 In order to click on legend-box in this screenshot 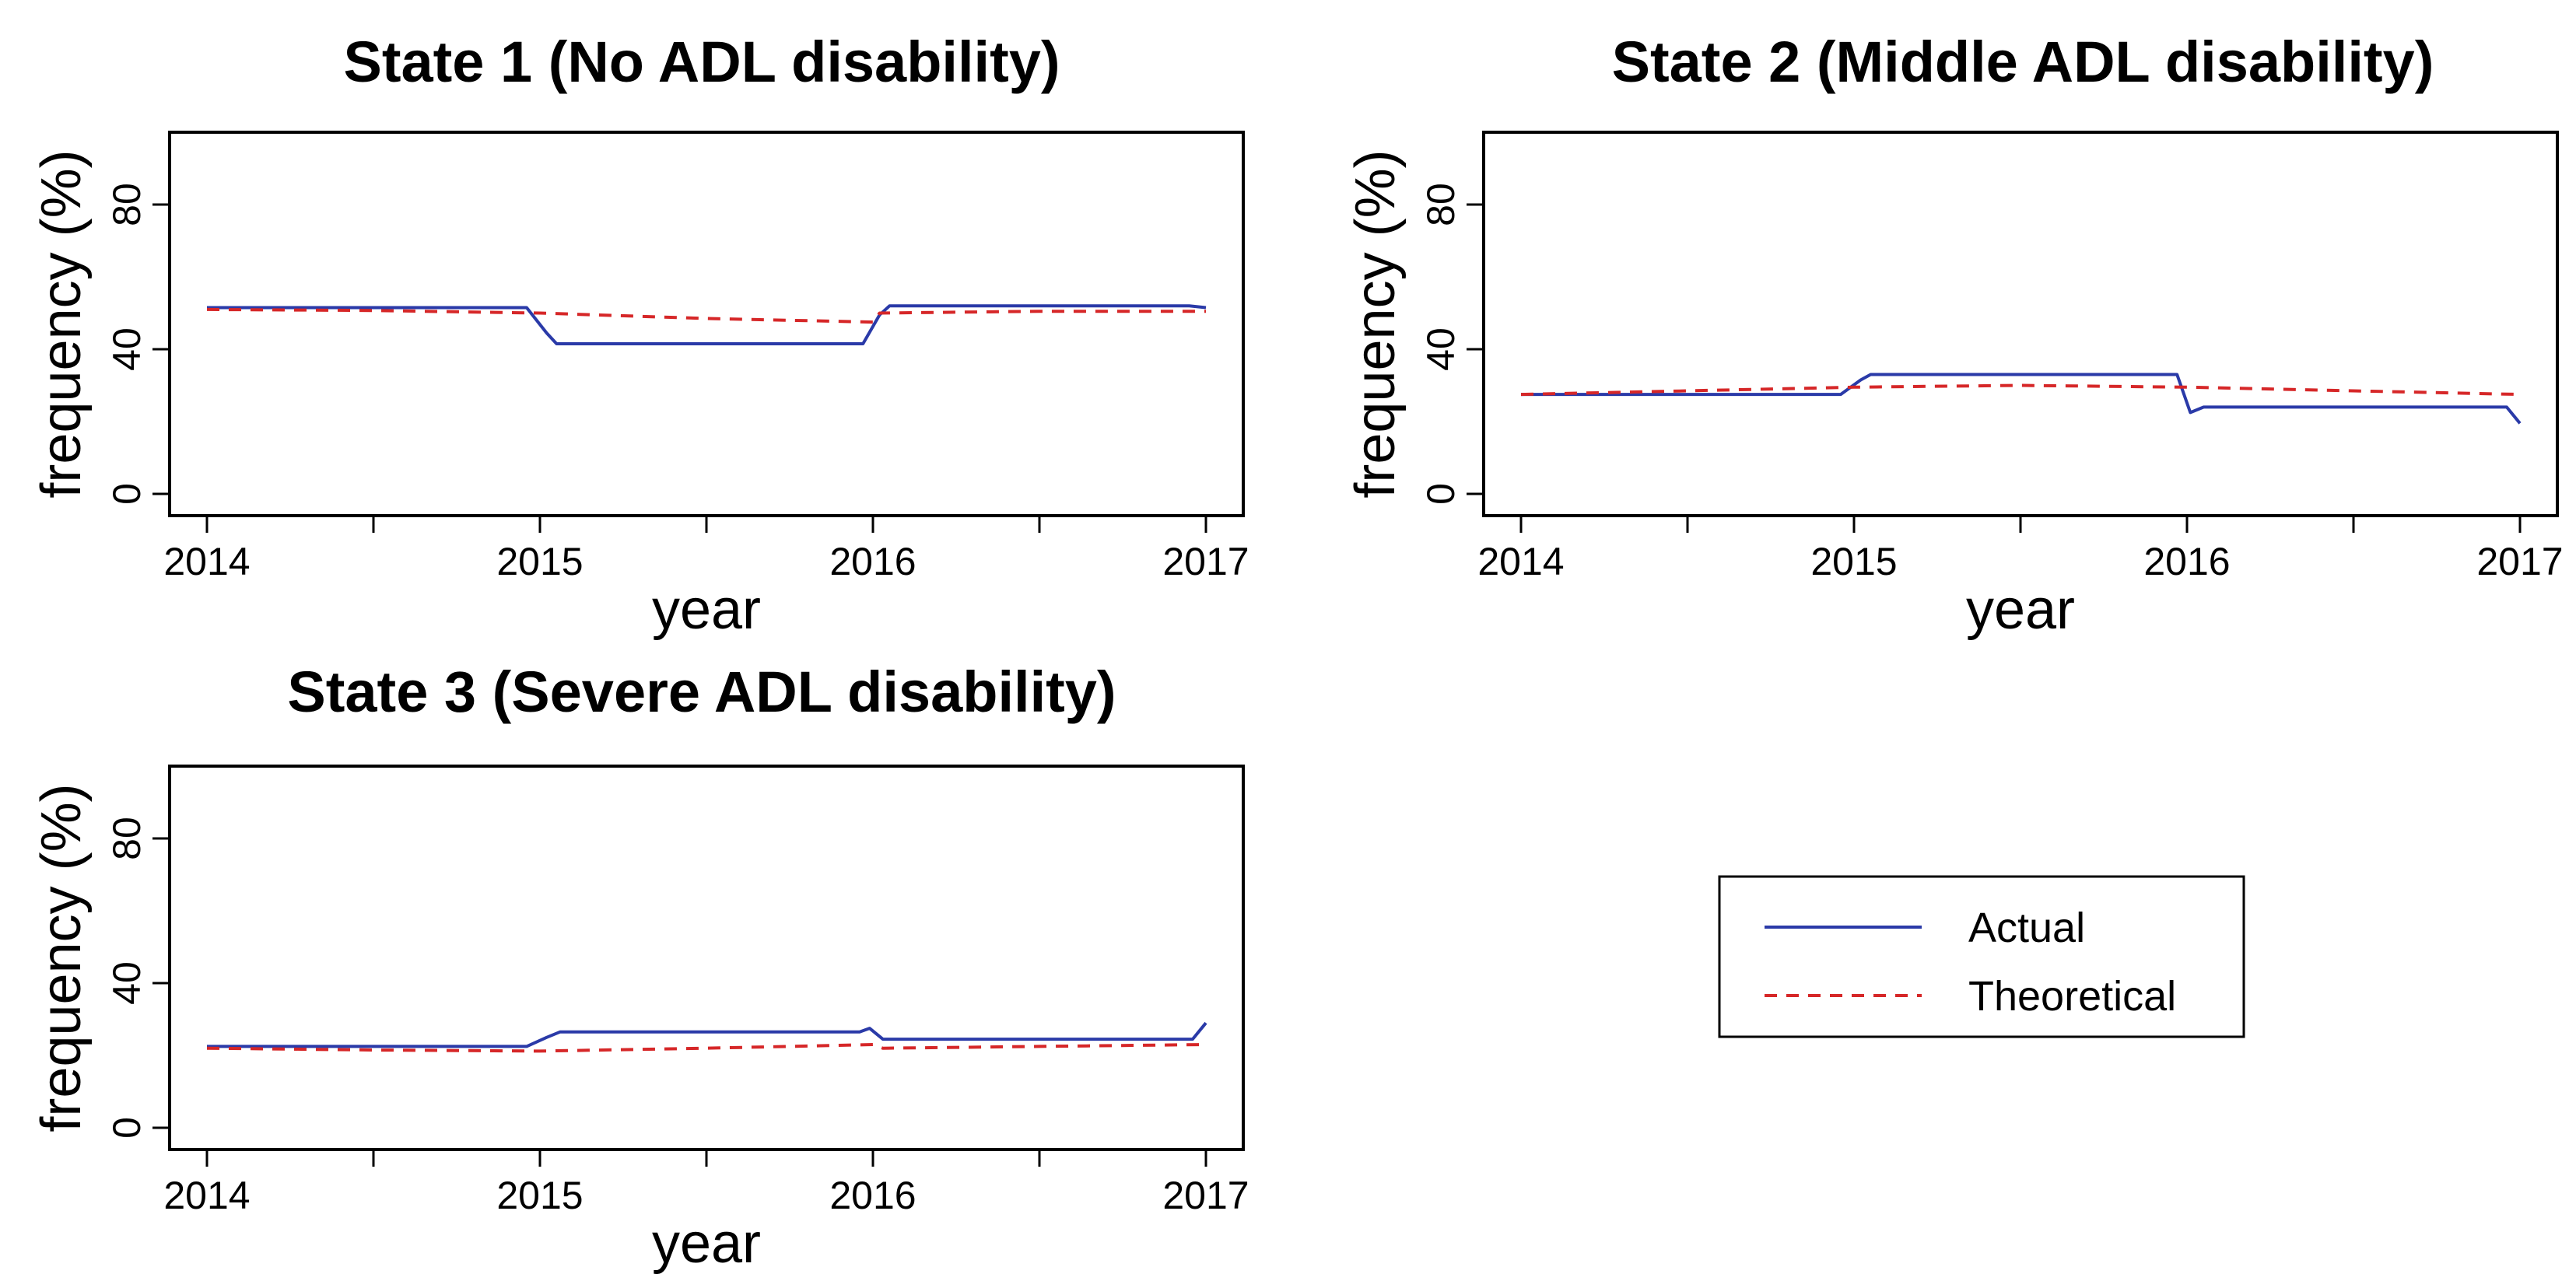, I will do `click(1982, 957)`.